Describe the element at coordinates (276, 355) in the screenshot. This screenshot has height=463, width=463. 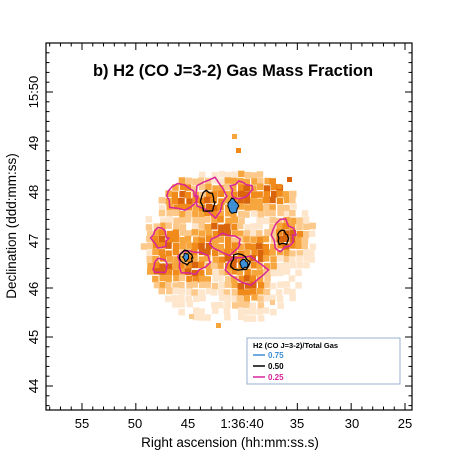
I see `legend-label-0.75: 0.75` at that location.